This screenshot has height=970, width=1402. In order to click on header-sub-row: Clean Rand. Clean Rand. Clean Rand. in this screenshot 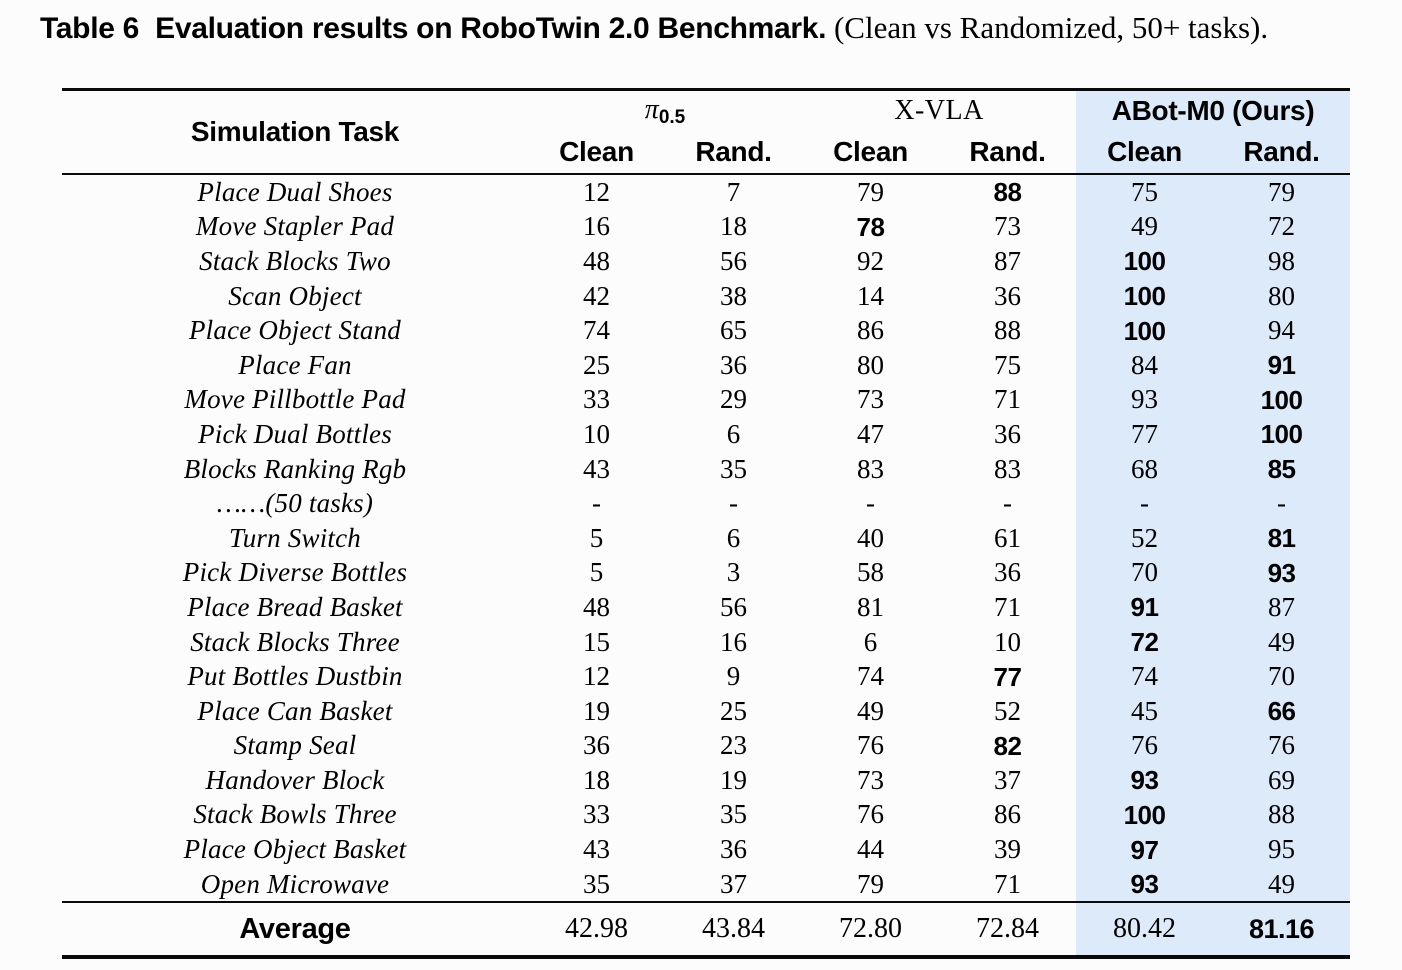, I will do `click(706, 153)`.